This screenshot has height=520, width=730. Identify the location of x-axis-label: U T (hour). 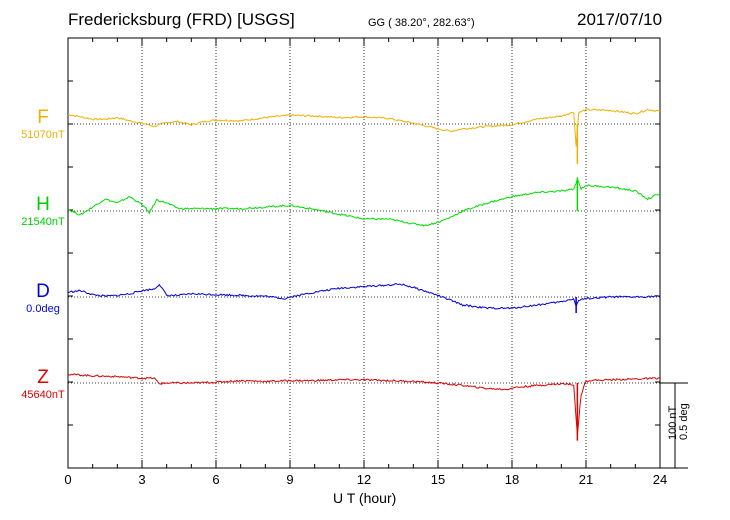
(365, 498).